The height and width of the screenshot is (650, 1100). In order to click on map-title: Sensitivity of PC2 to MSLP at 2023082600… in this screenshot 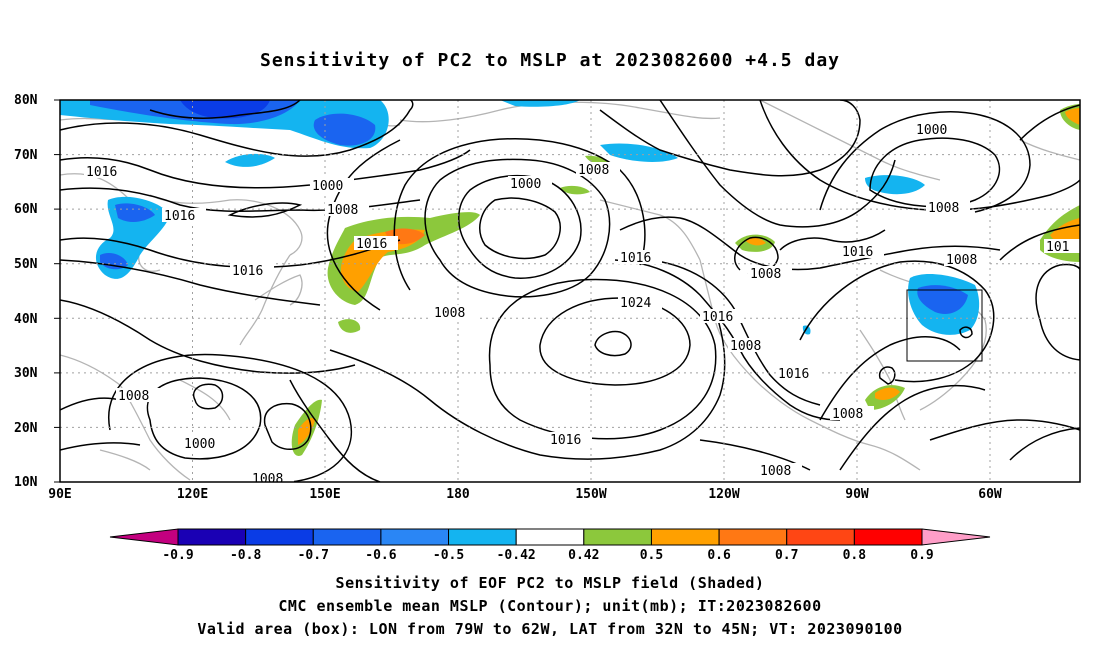, I will do `click(549, 60)`.